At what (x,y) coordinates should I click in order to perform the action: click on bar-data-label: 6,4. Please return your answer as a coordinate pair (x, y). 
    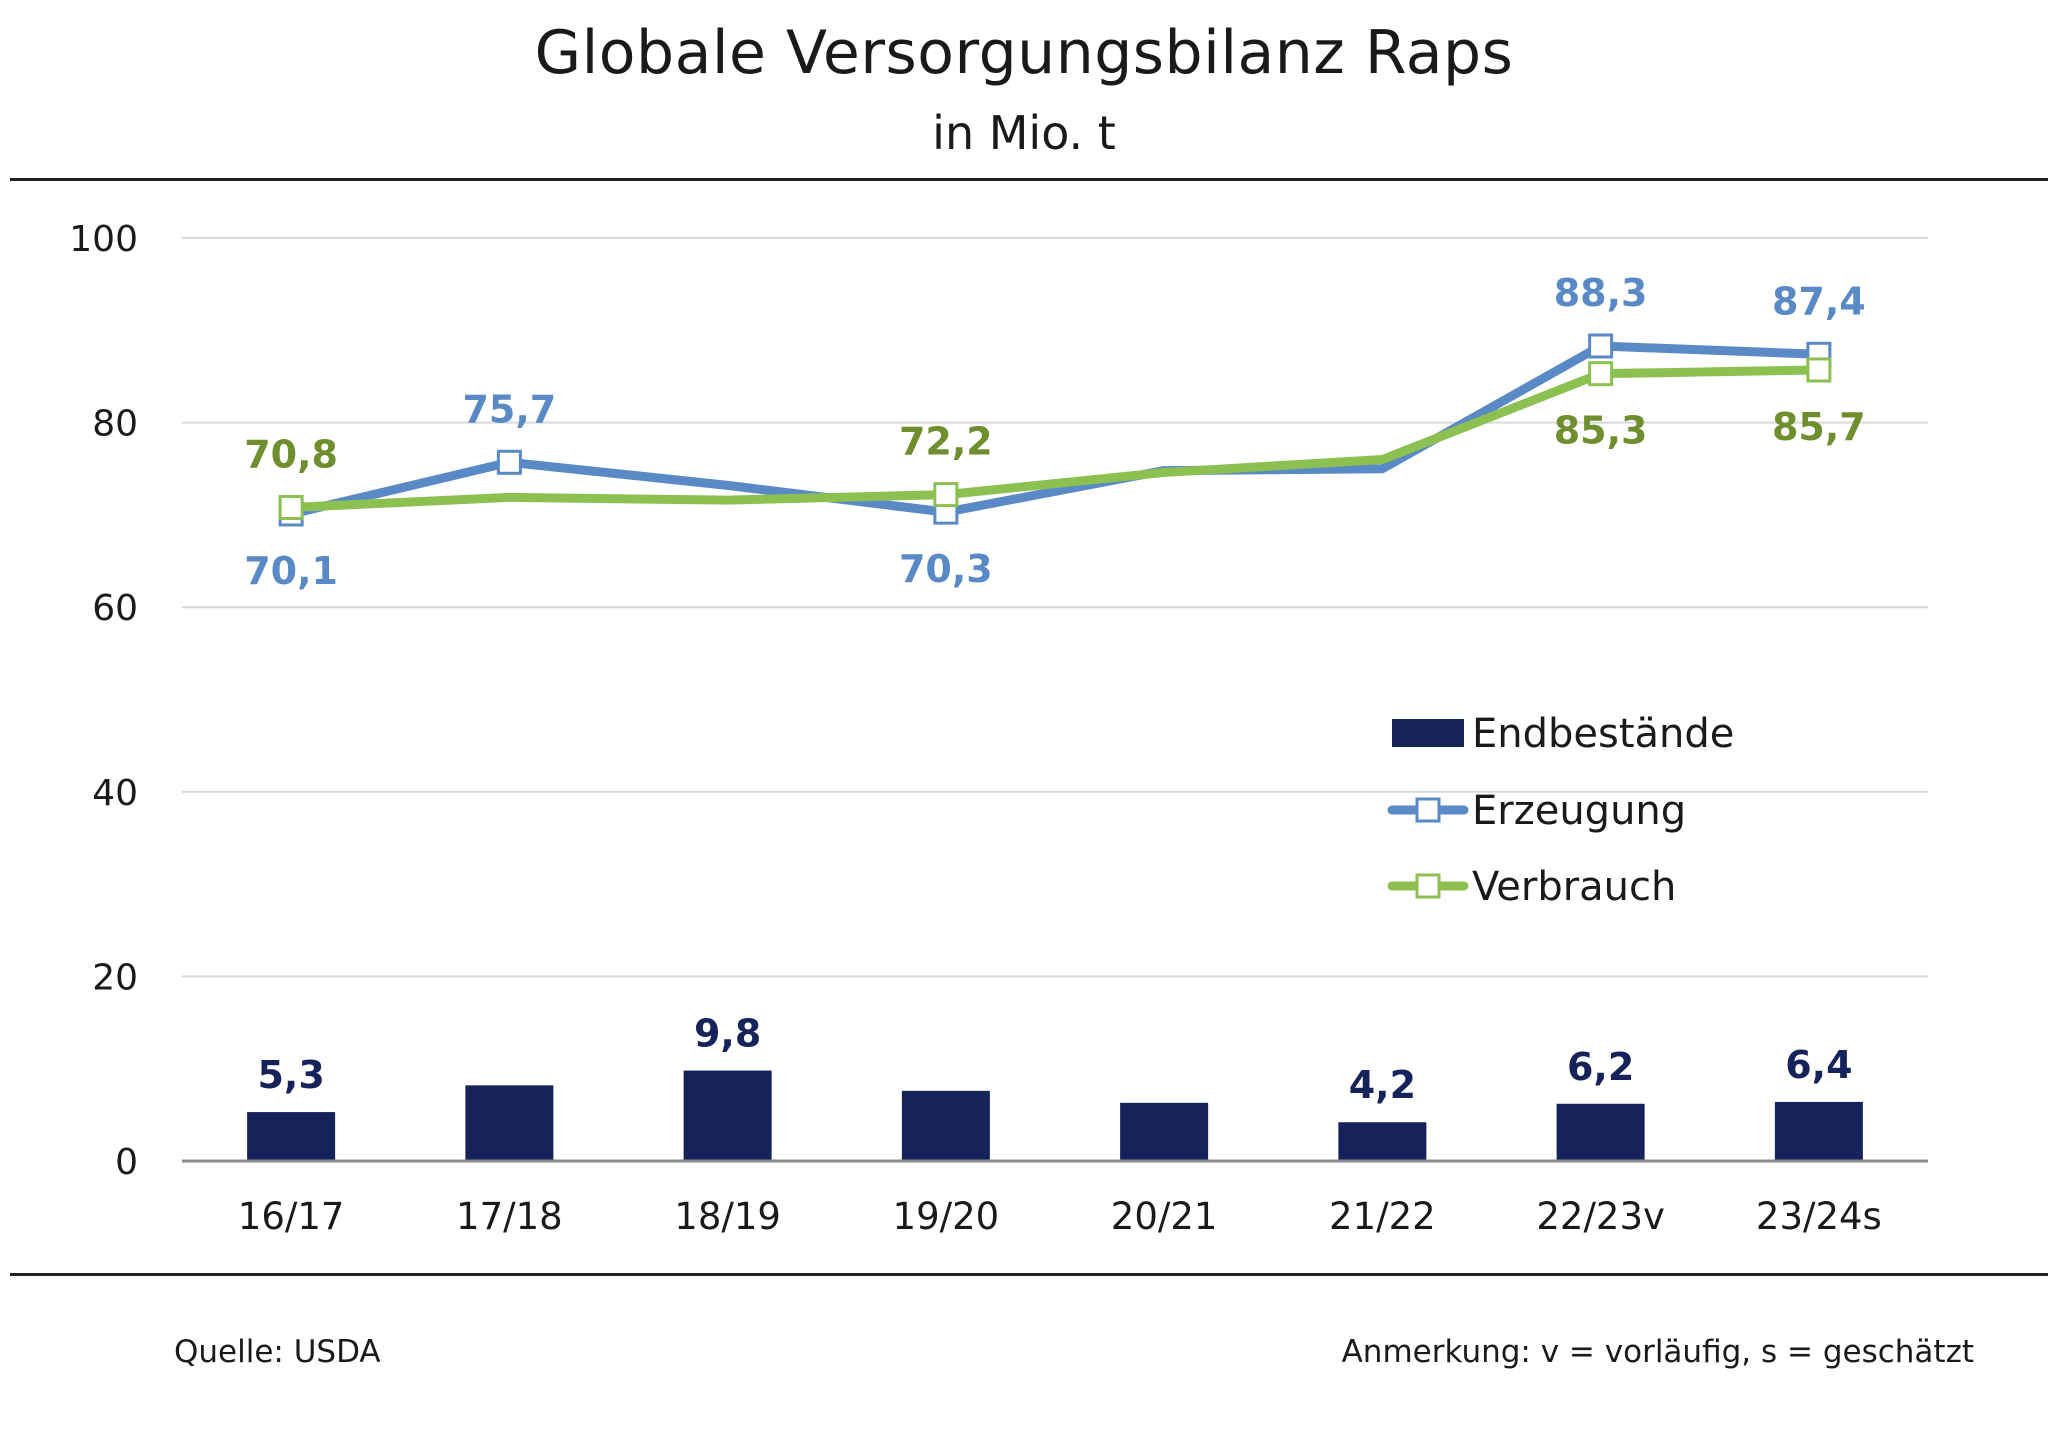
    Looking at the image, I should click on (1818, 1065).